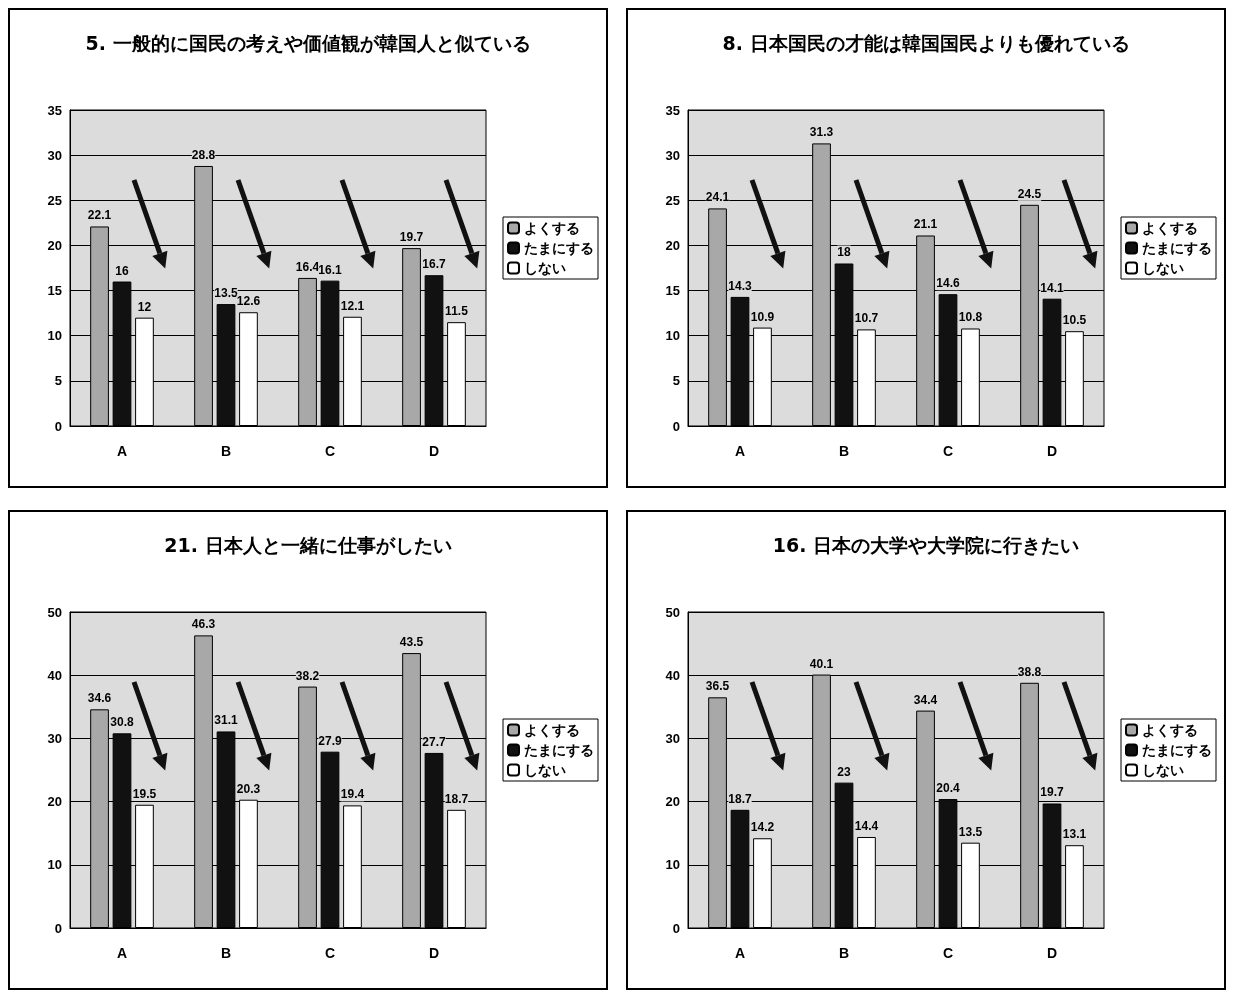 The height and width of the screenshot is (1003, 1234). Describe the element at coordinates (762, 827) in the screenshot. I see `data-label: 14.2` at that location.